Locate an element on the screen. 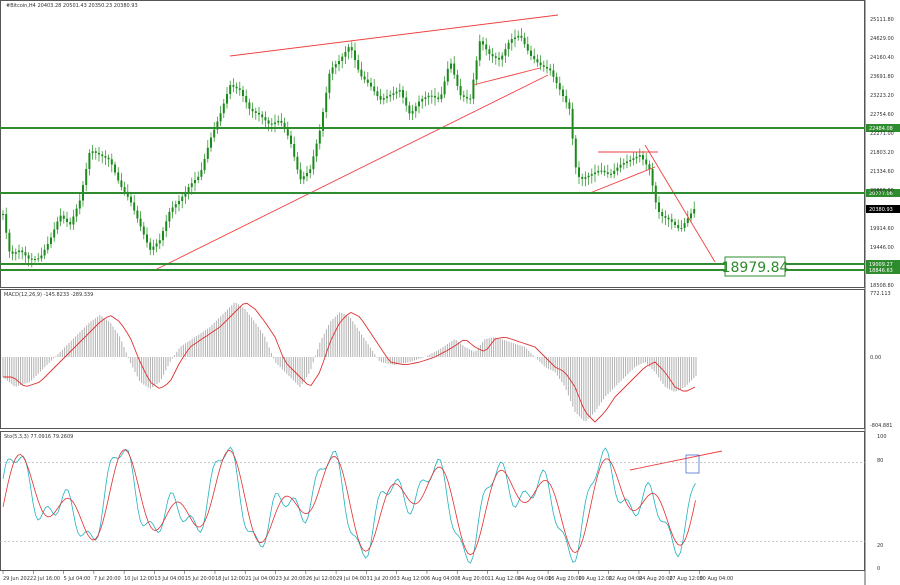 Image resolution: width=900 pixels, height=585 pixels. level-tag-label: 18846.63 is located at coordinates (881, 271).